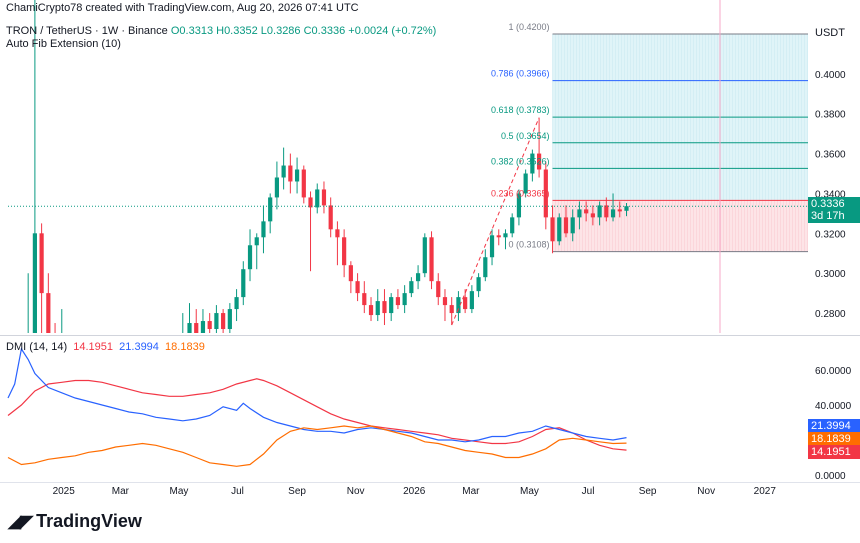 Image resolution: width=860 pixels, height=543 pixels. What do you see at coordinates (324, 31) in the screenshot?
I see `ohlc-close: C0.3336` at bounding box center [324, 31].